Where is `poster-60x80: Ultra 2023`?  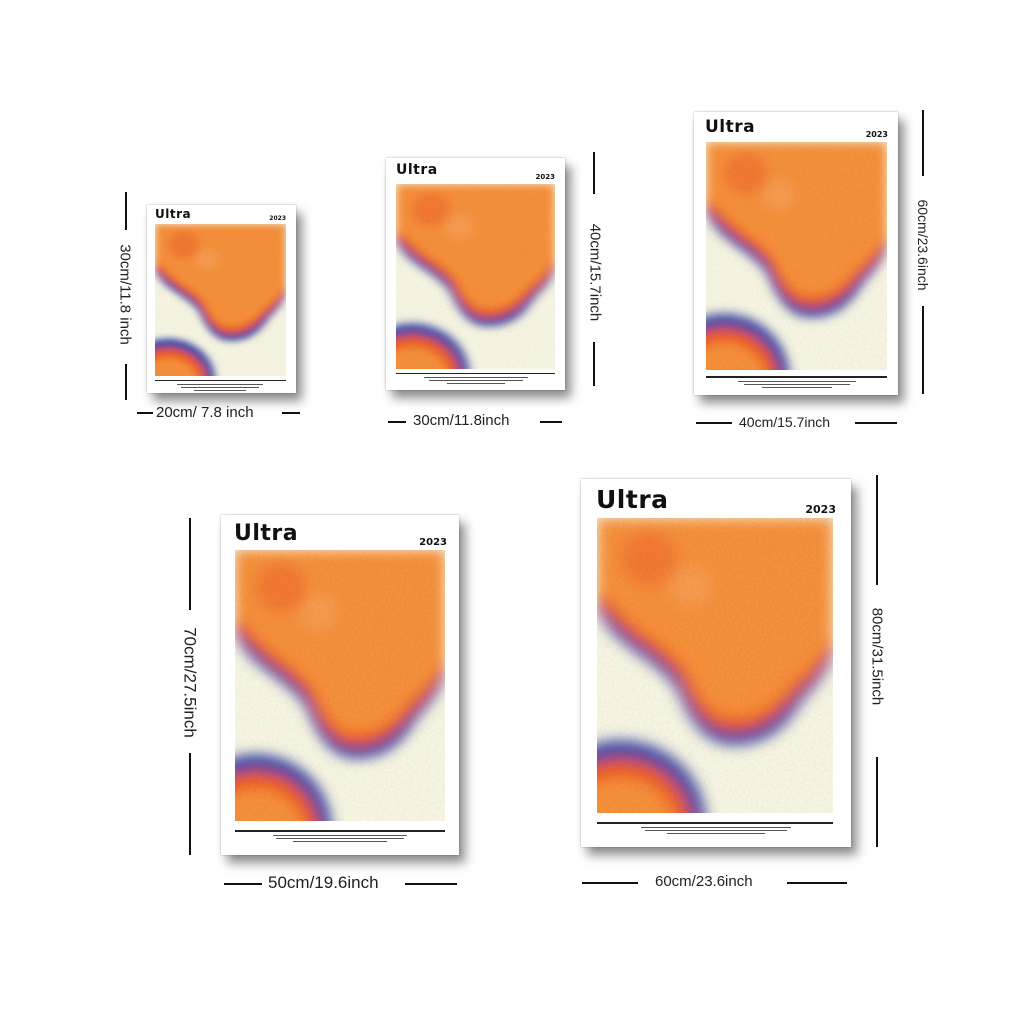
poster-60x80: Ultra 2023 is located at coordinates (716, 663).